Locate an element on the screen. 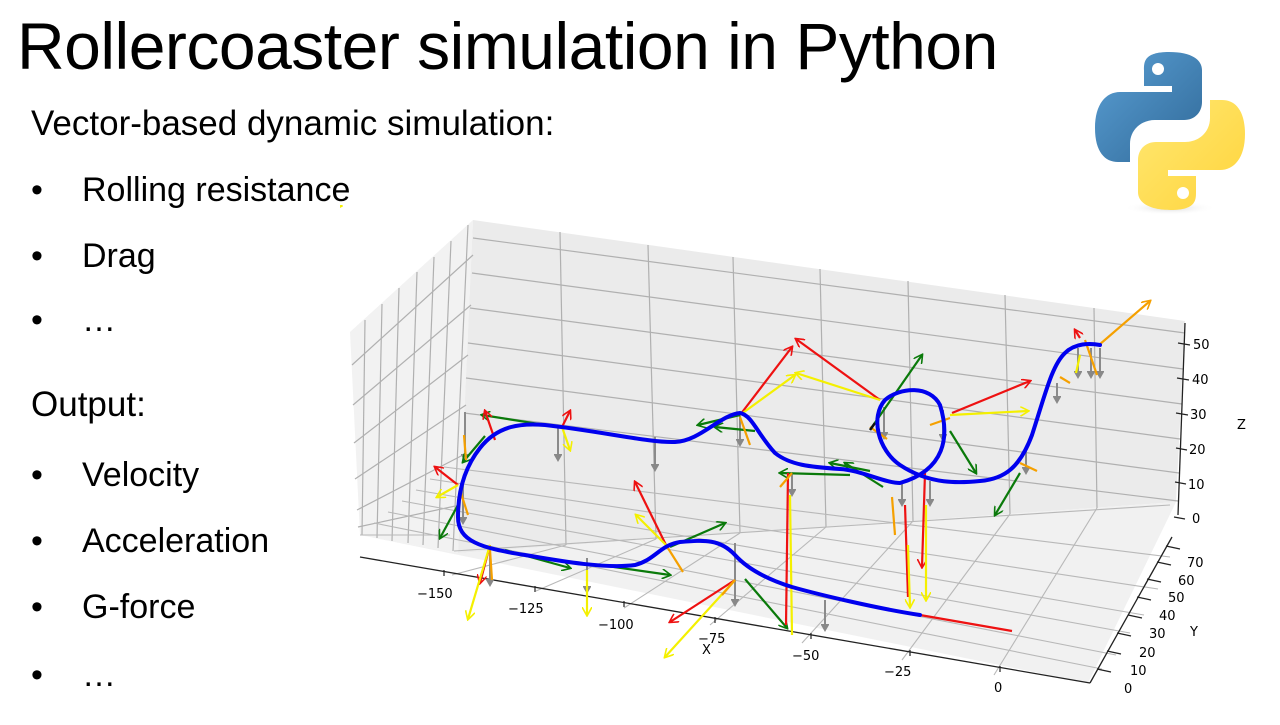 This screenshot has width=1280, height=725. svg-text: −75 is located at coordinates (711, 639).